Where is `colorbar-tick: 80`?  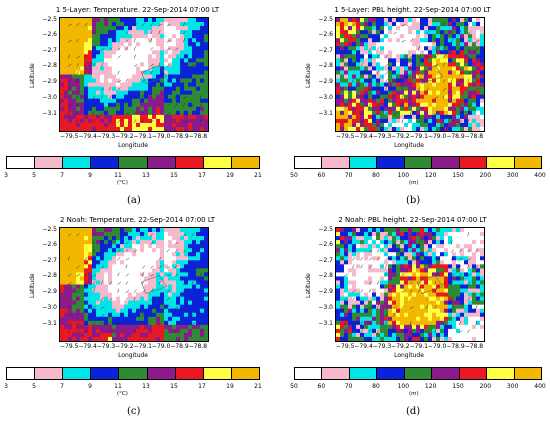 colorbar-tick: 80 is located at coordinates (376, 386).